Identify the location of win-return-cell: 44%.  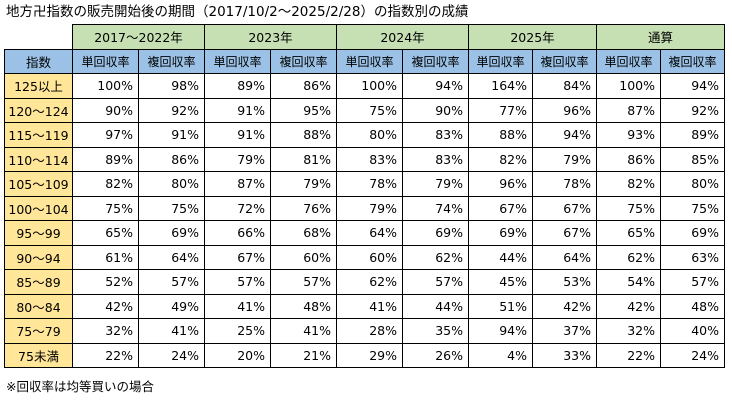
(500, 257).